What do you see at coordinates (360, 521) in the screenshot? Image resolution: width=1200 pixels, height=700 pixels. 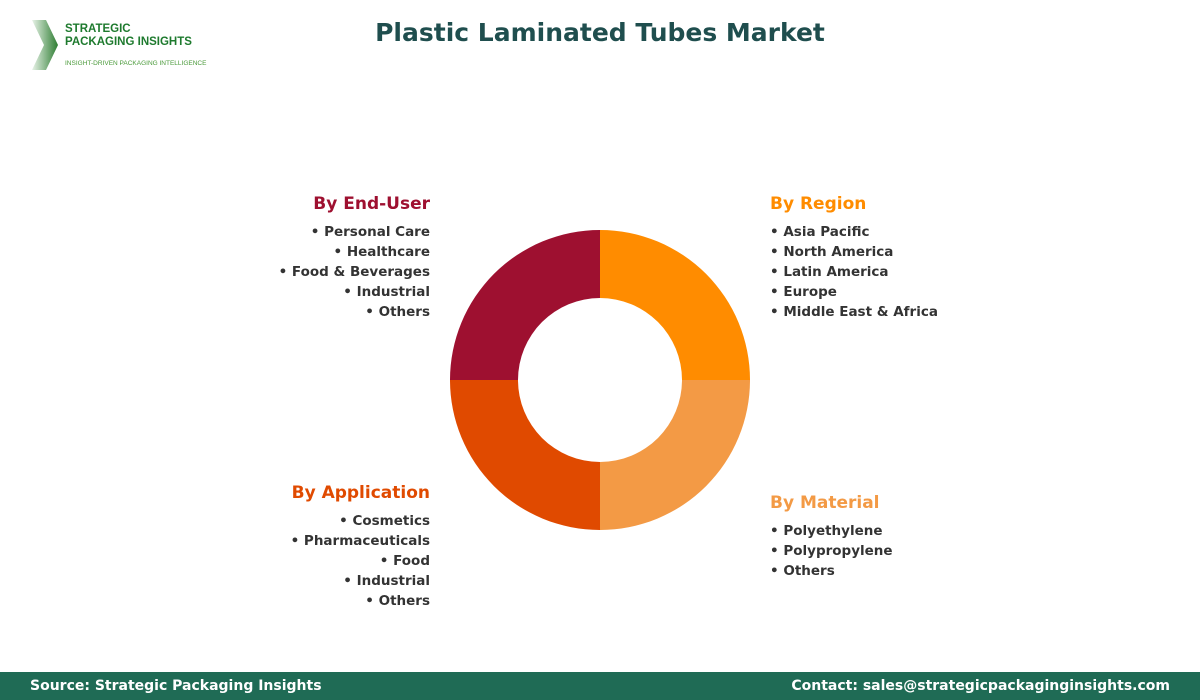 I see `segment-item: Cosmetics` at bounding box center [360, 521].